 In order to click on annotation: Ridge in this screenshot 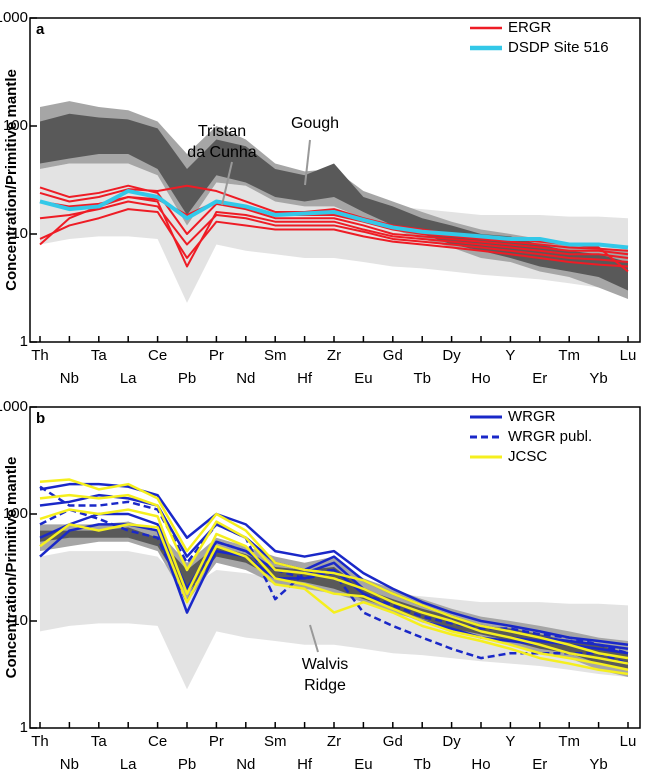, I will do `click(325, 685)`.